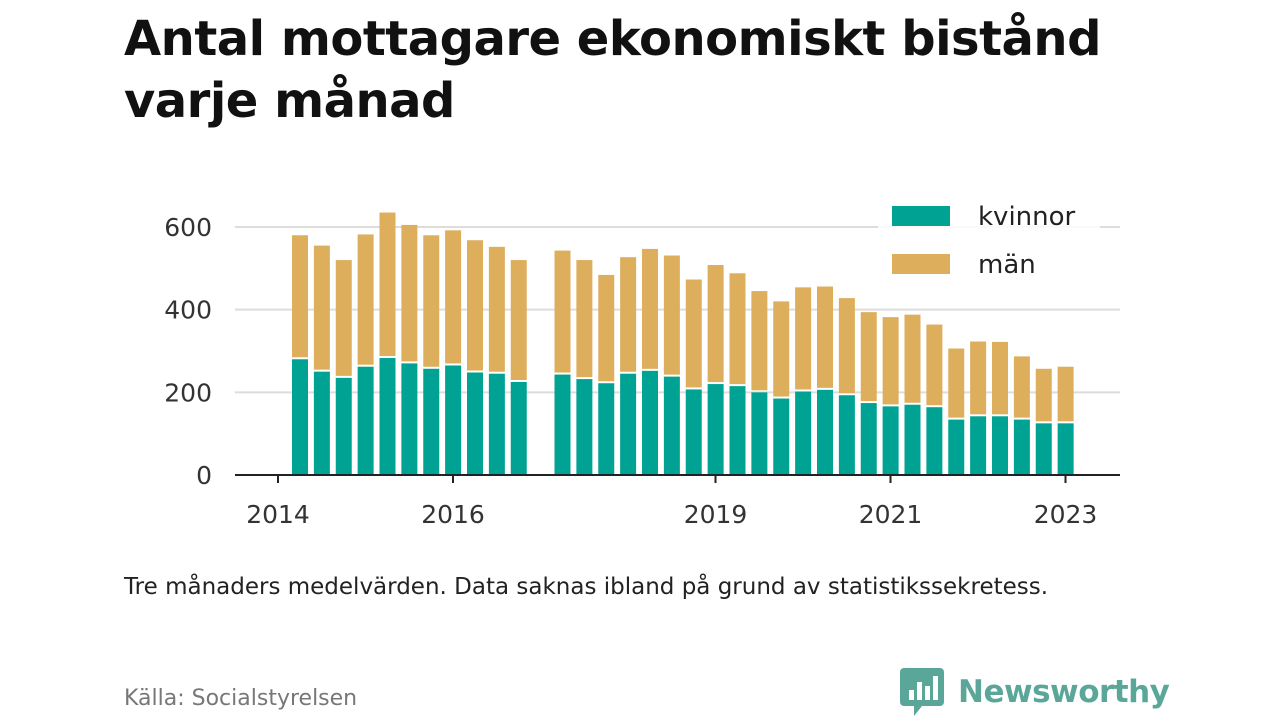  Describe the element at coordinates (188, 227) in the screenshot. I see `y-tick-label: 600` at that location.